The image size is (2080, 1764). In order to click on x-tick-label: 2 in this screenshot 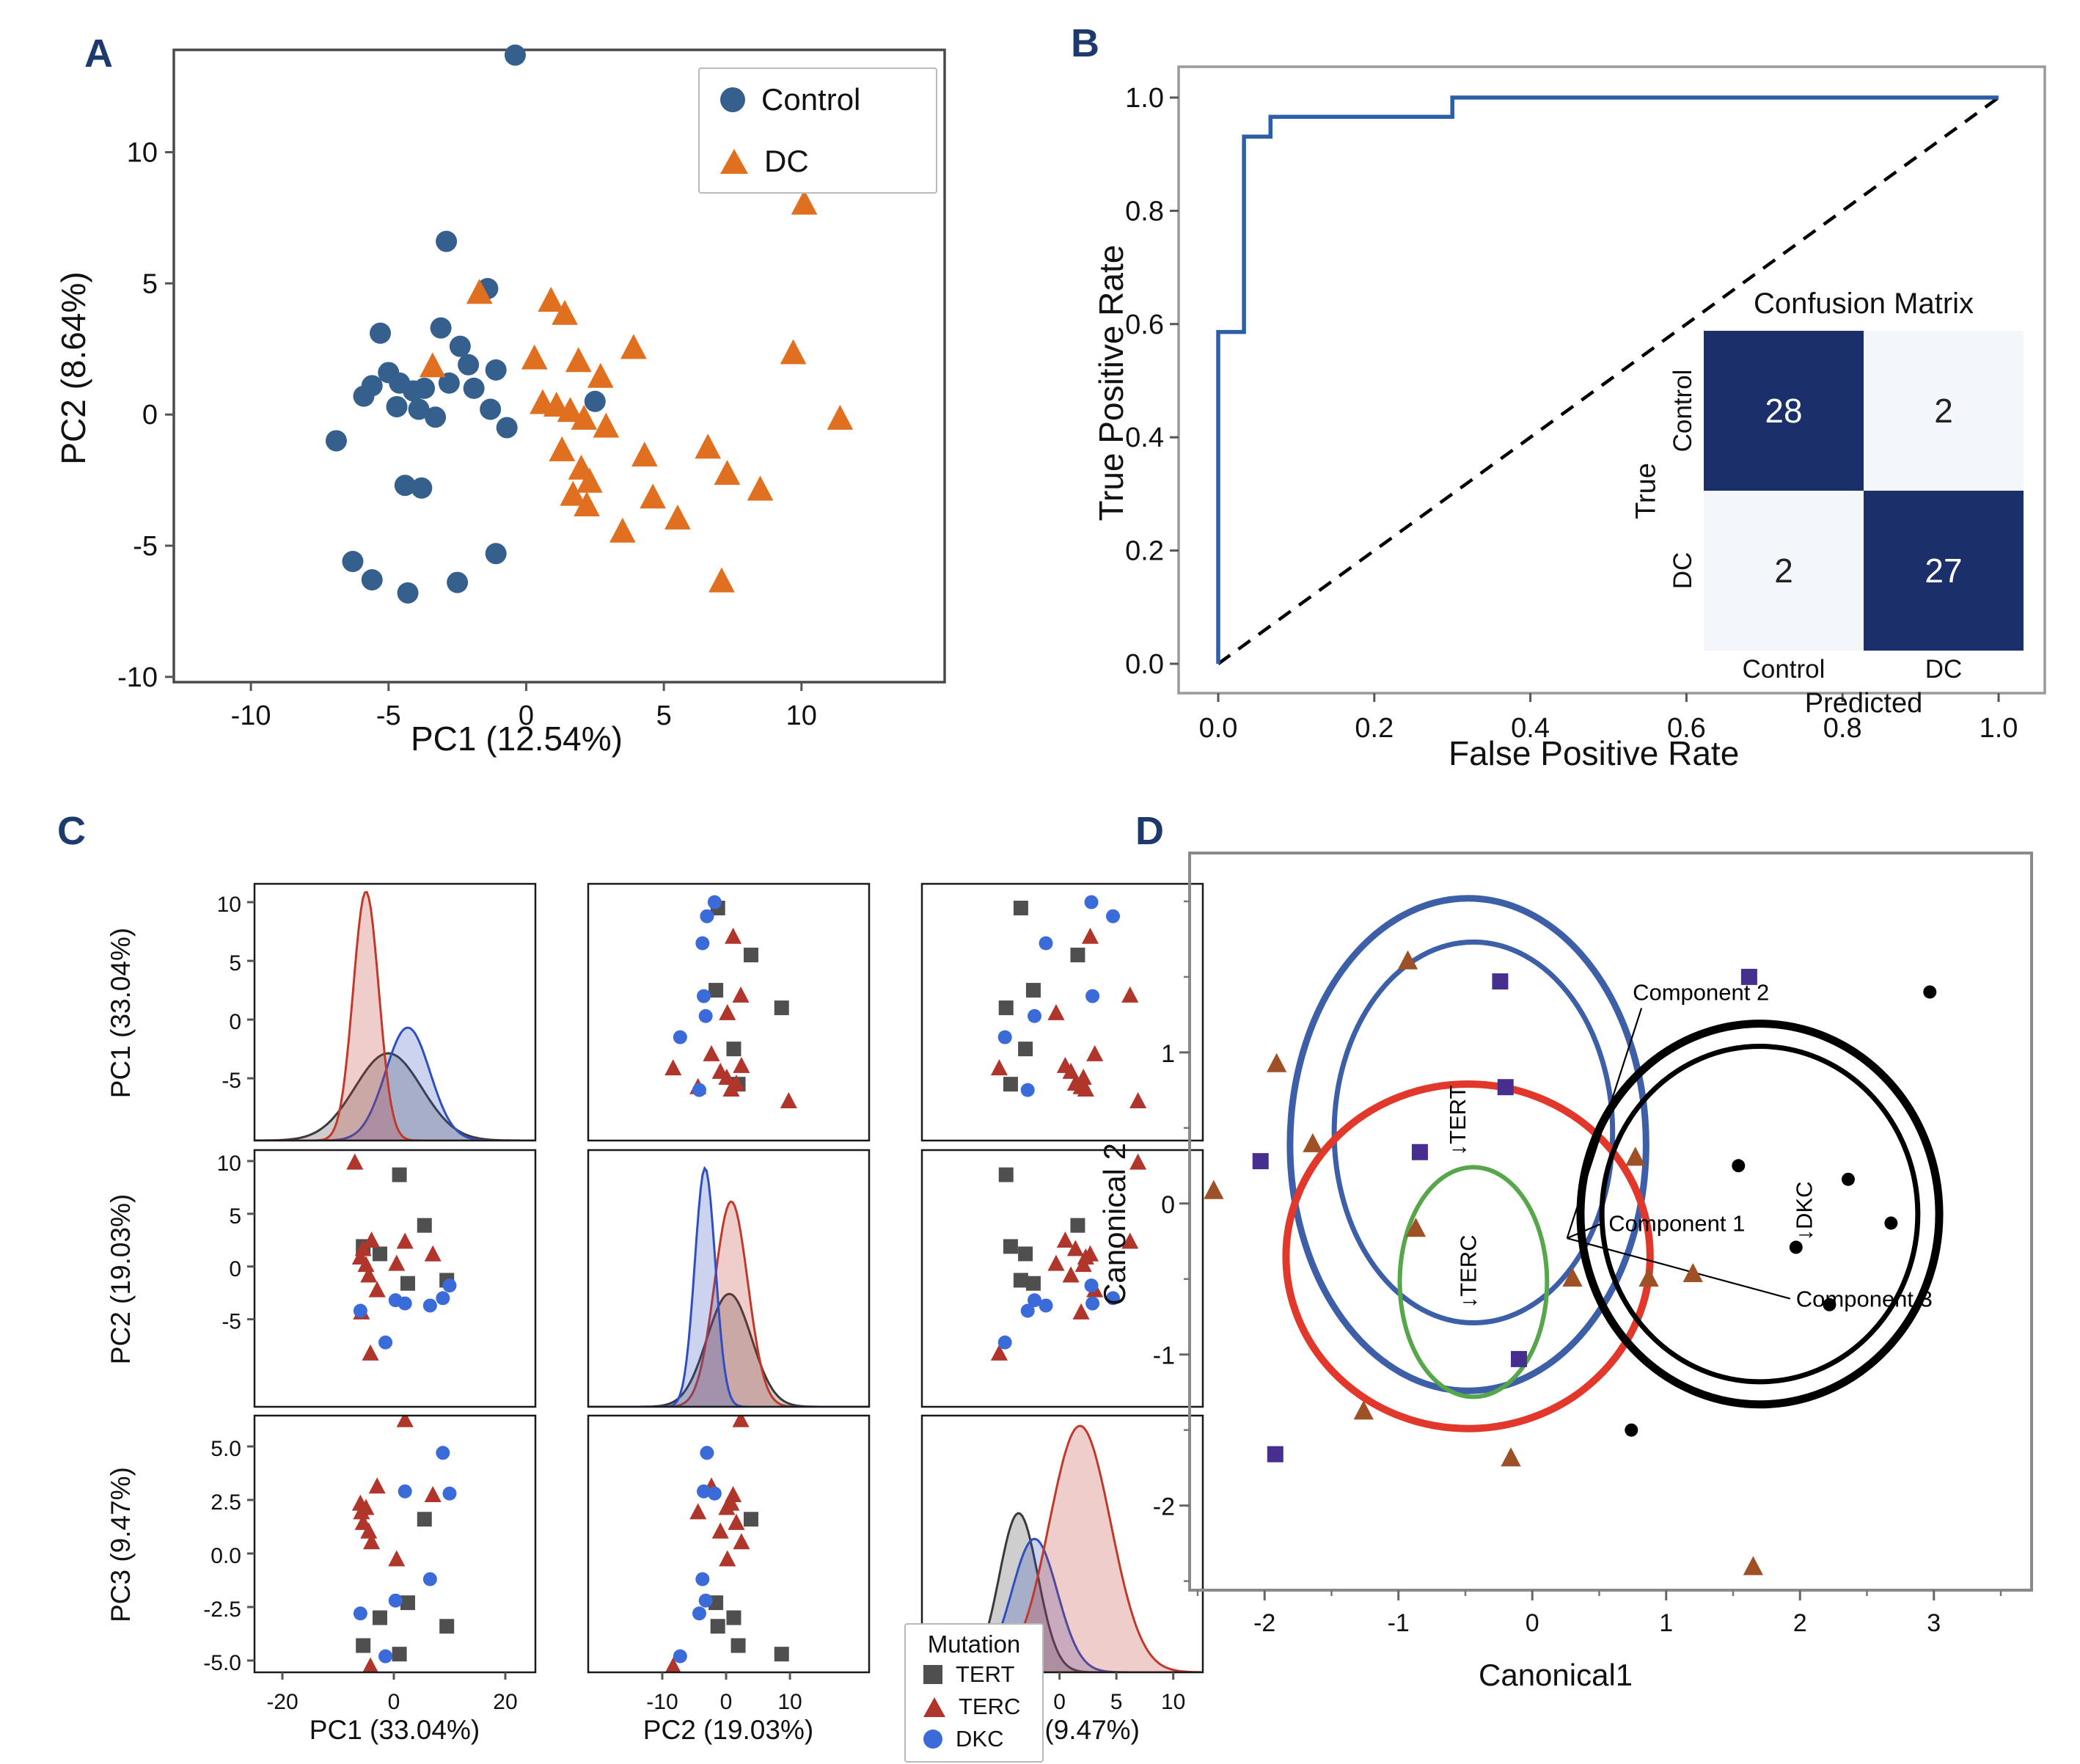, I will do `click(1800, 1623)`.